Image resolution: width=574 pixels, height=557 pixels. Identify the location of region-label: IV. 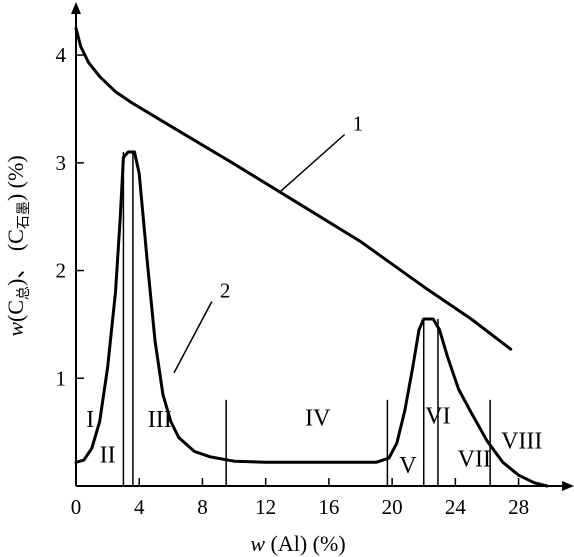
(318, 419).